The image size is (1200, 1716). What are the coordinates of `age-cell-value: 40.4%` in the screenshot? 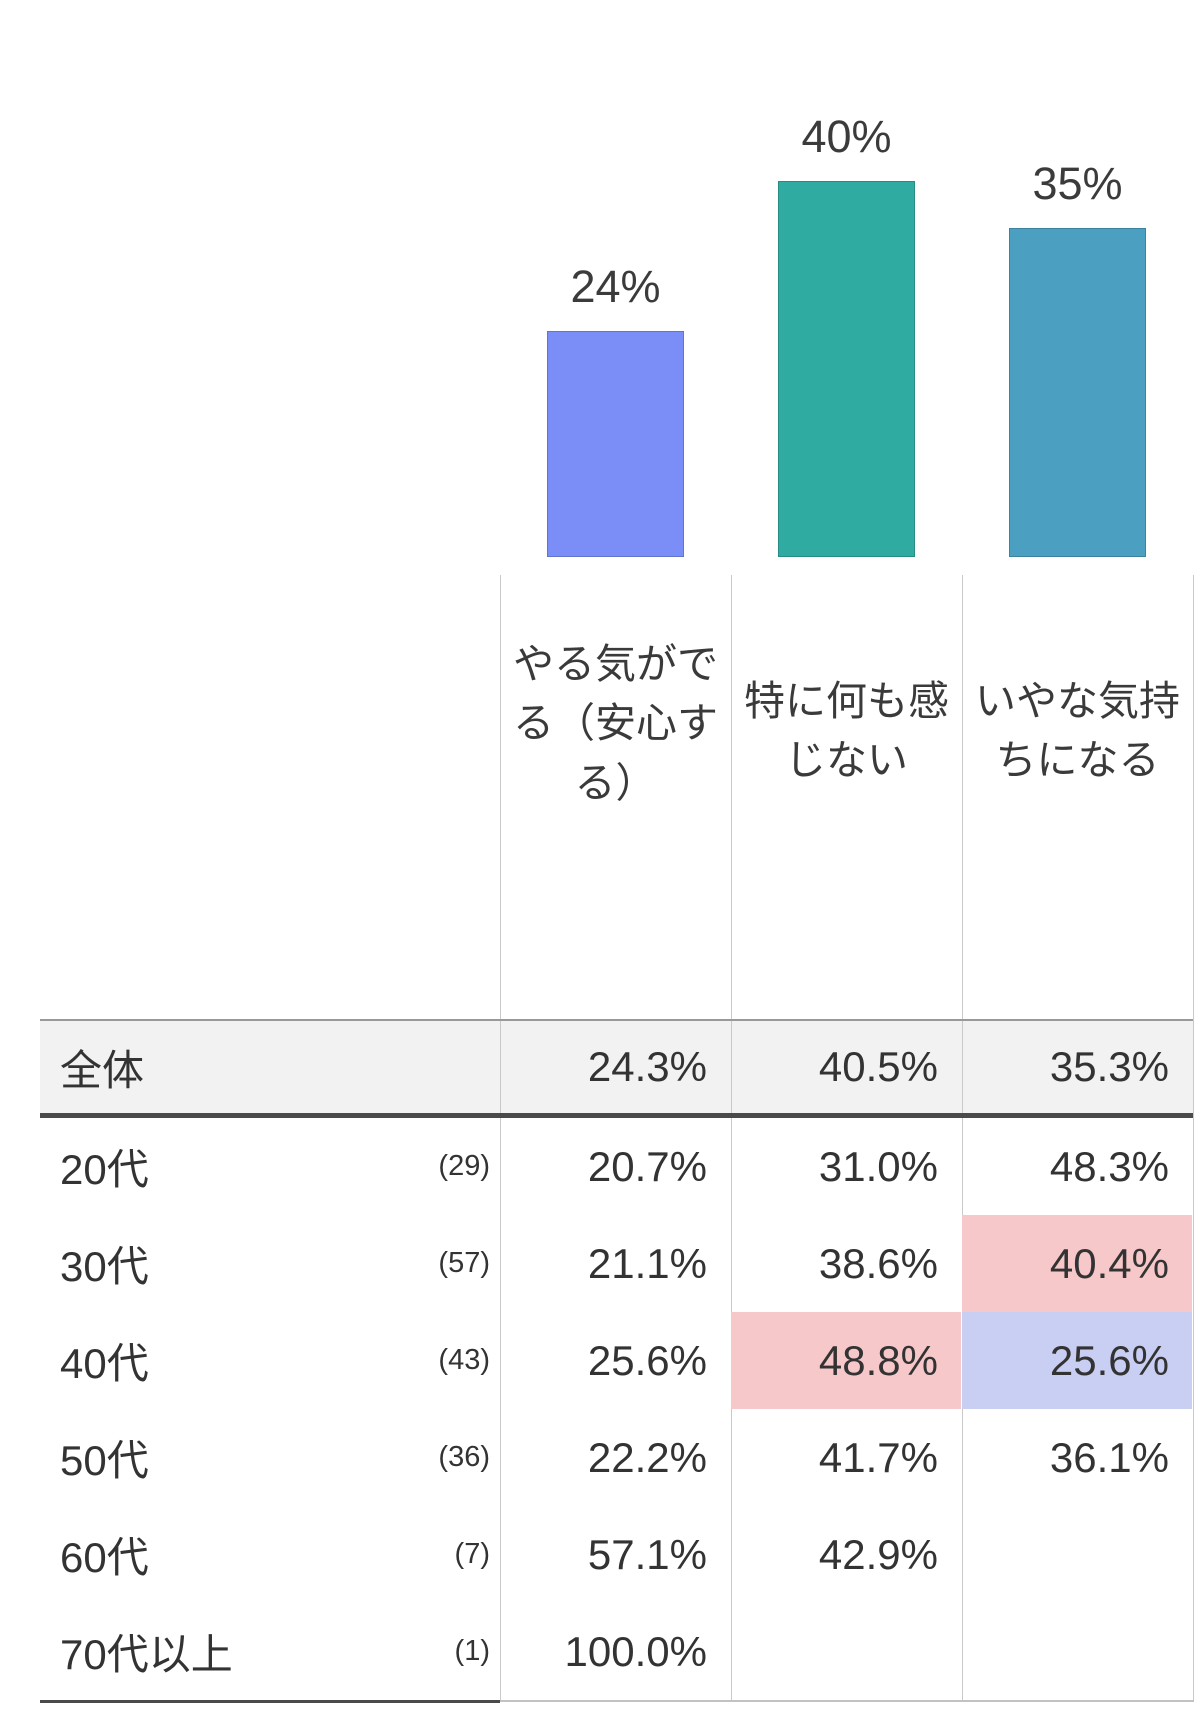 It's located at (1109, 1263).